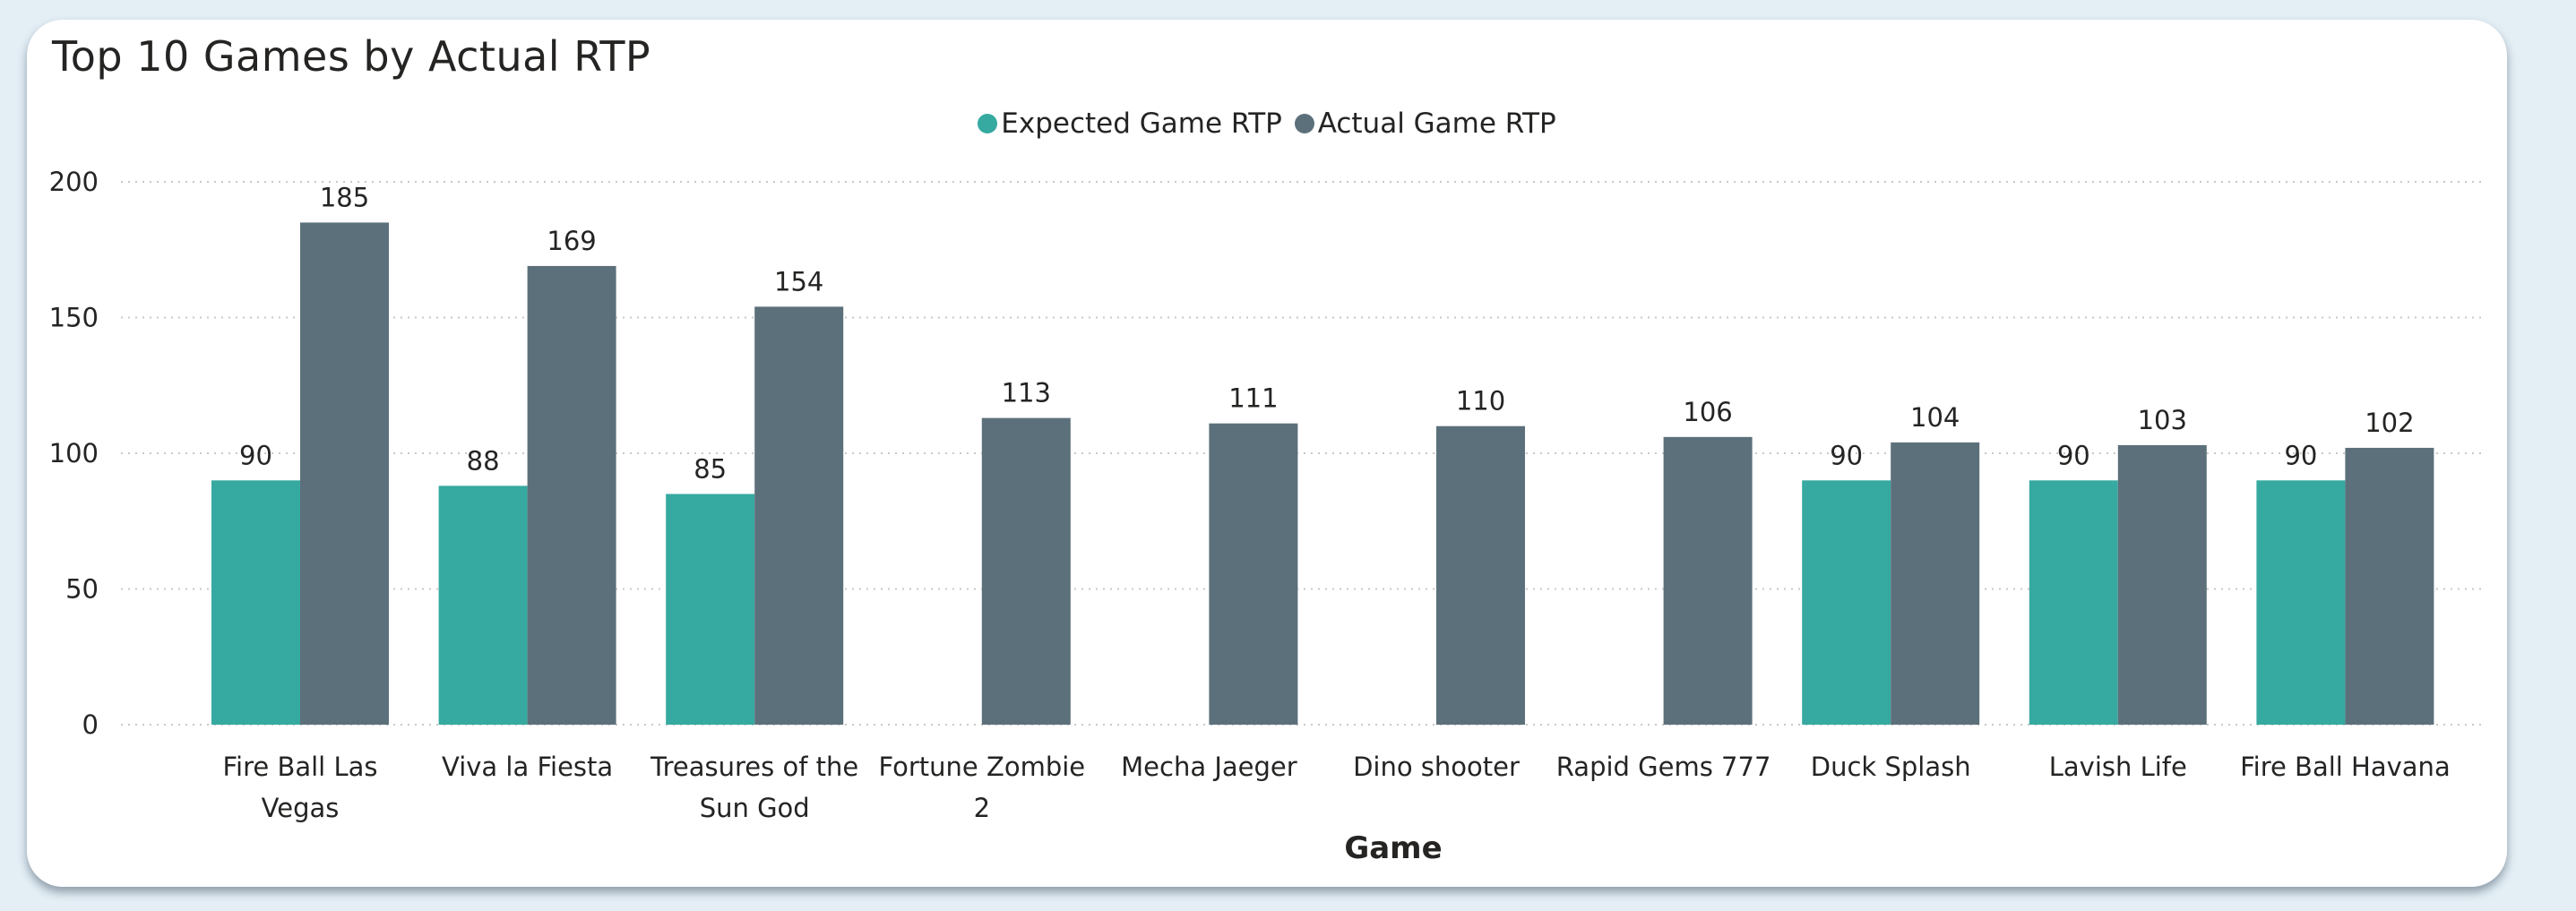  What do you see at coordinates (1708, 412) in the screenshot?
I see `data-label-actual: 106` at bounding box center [1708, 412].